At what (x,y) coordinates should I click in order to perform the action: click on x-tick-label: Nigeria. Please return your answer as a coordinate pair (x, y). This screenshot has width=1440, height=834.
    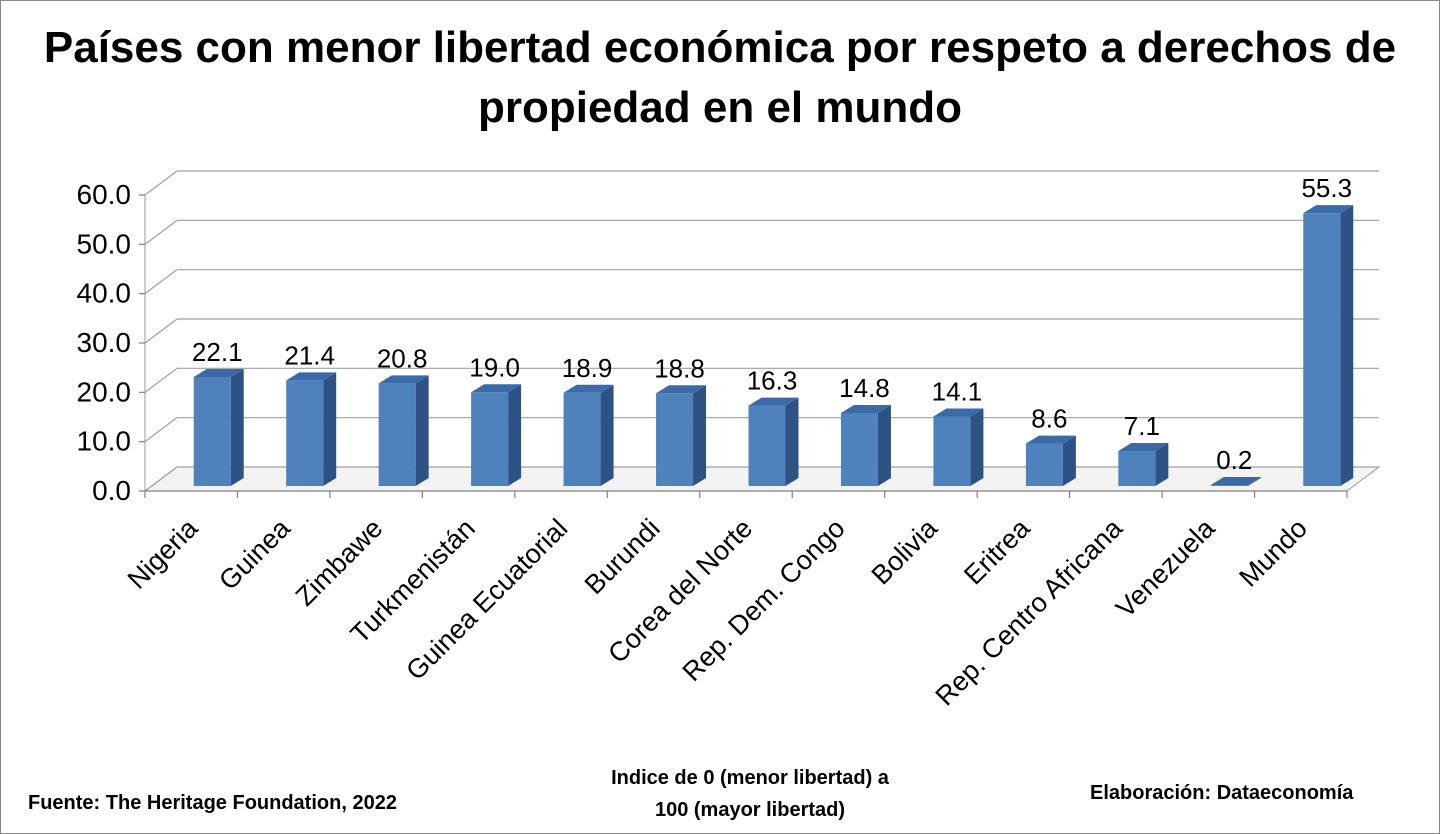
    Looking at the image, I should click on (163, 553).